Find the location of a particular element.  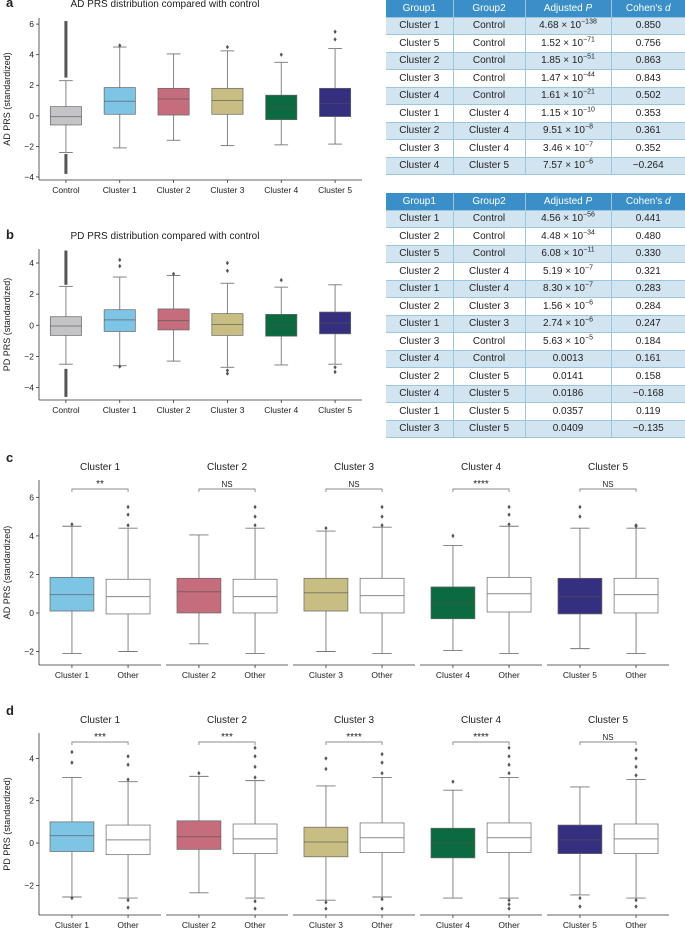

table-row: Cluster 2 Control 4.48 × 10−34 0.480 is located at coordinates (535, 236).